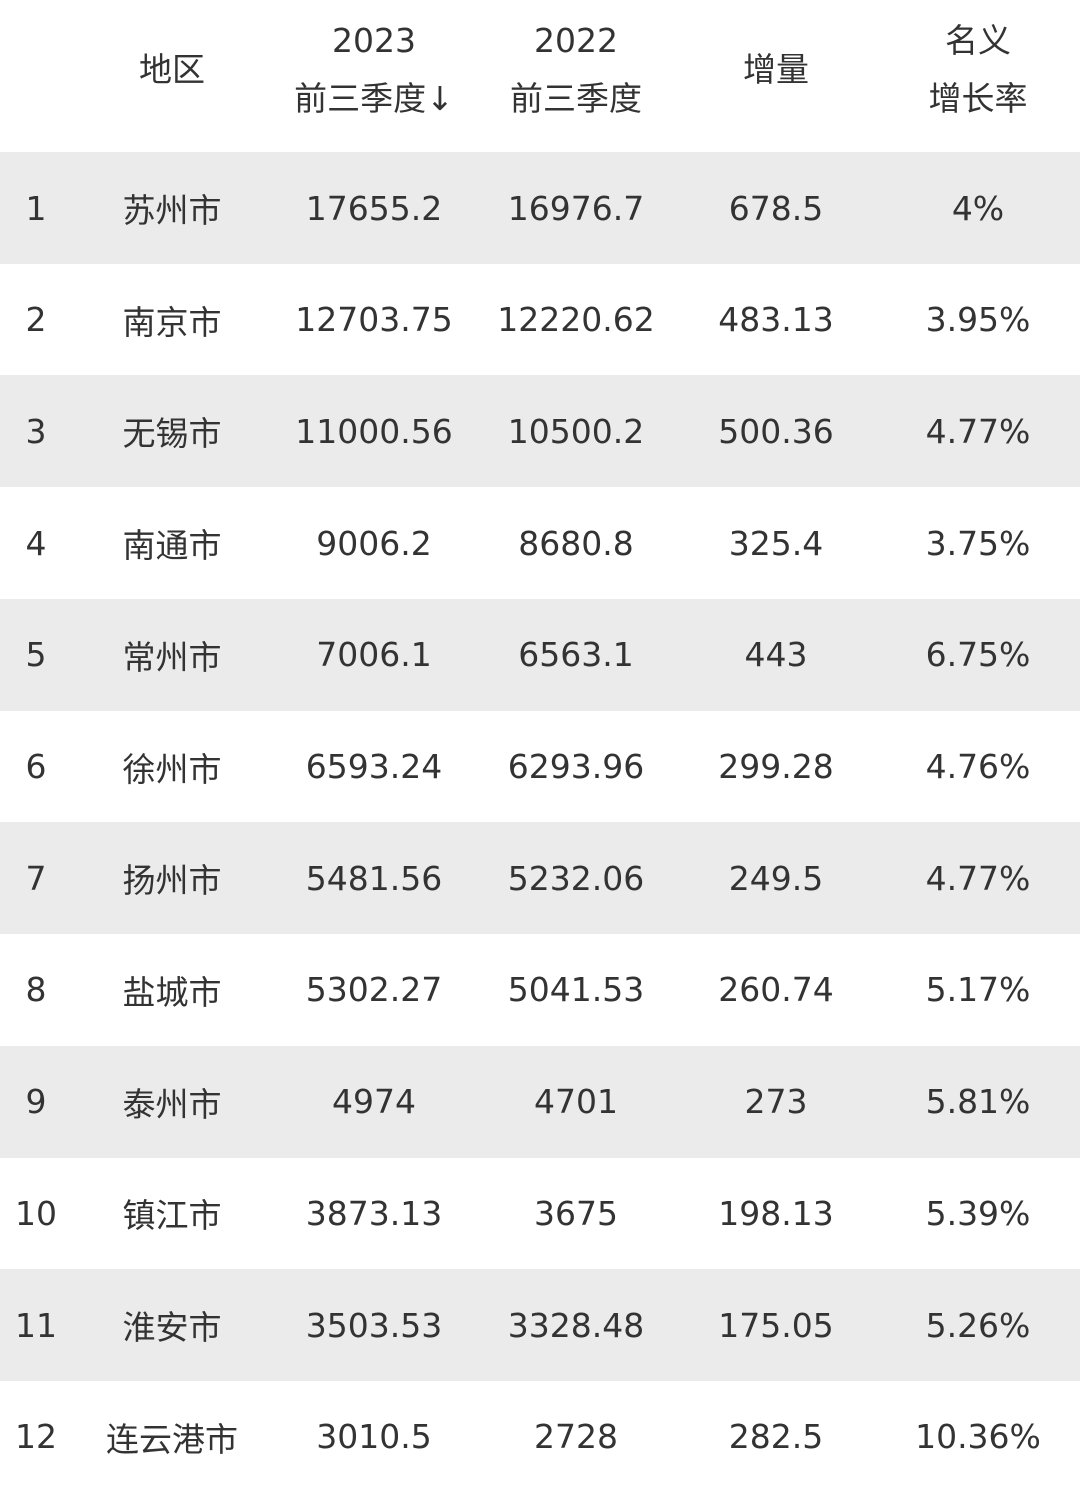 The image size is (1080, 1493). I want to click on cell-growth: 4%, so click(978, 208).